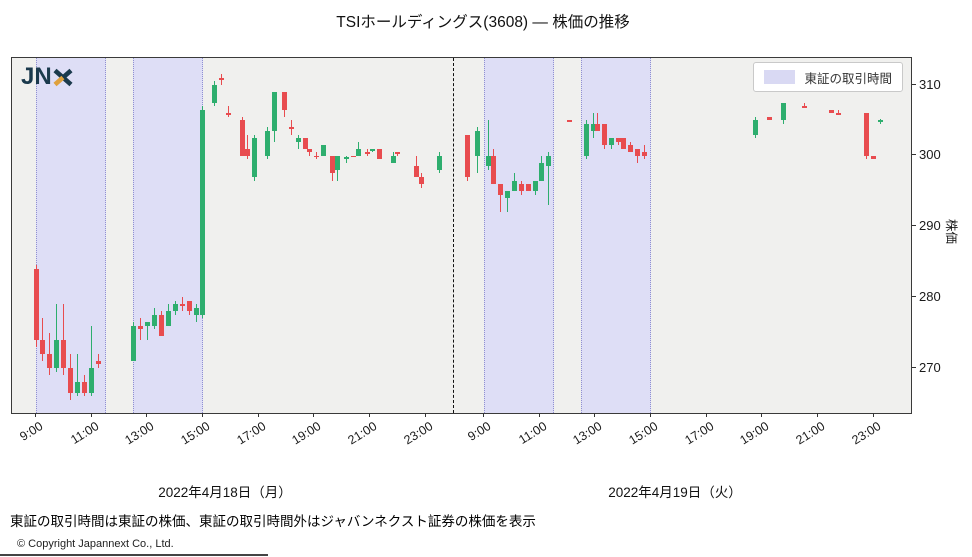  What do you see at coordinates (36, 76) in the screenshot?
I see `jnx-logo-text: JN` at bounding box center [36, 76].